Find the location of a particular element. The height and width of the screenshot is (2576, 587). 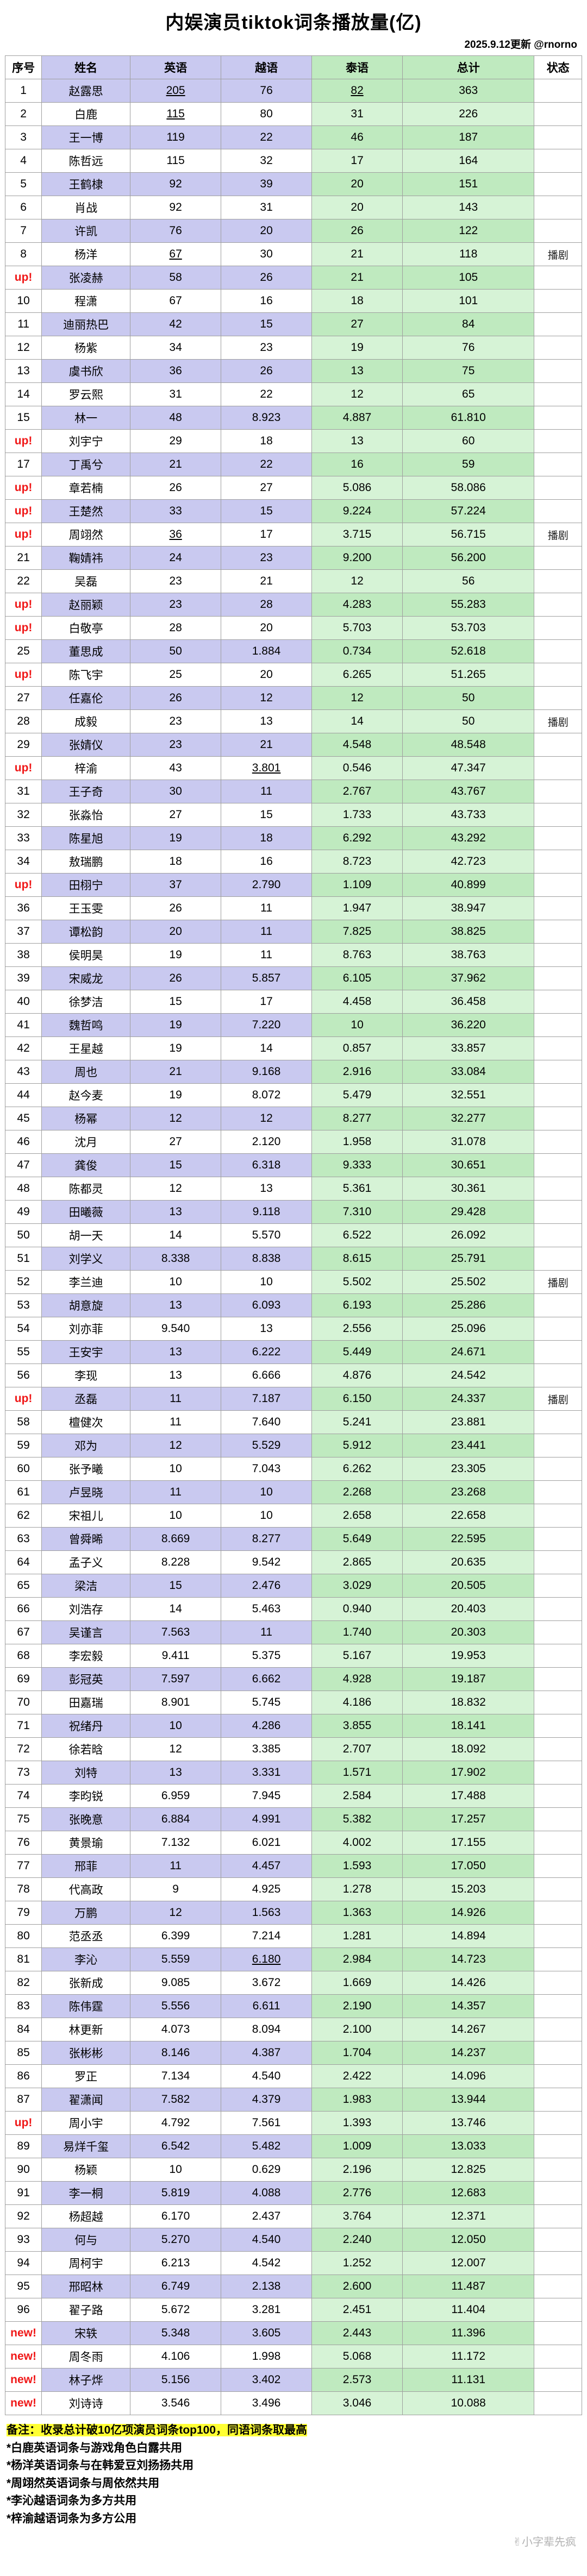

rank-cell: new! is located at coordinates (23, 2333).